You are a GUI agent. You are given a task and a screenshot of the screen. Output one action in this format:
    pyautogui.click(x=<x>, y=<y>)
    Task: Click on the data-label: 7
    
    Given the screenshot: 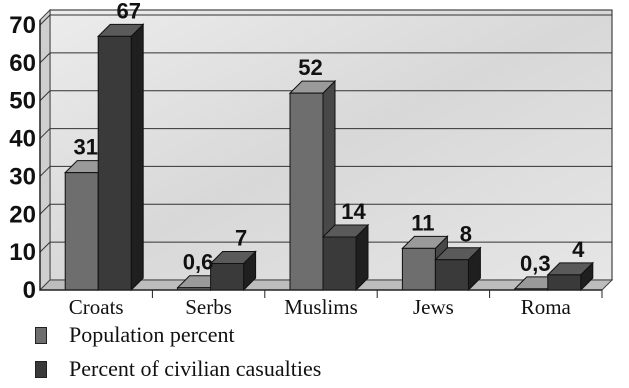 What is the action you would take?
    pyautogui.click(x=241, y=238)
    